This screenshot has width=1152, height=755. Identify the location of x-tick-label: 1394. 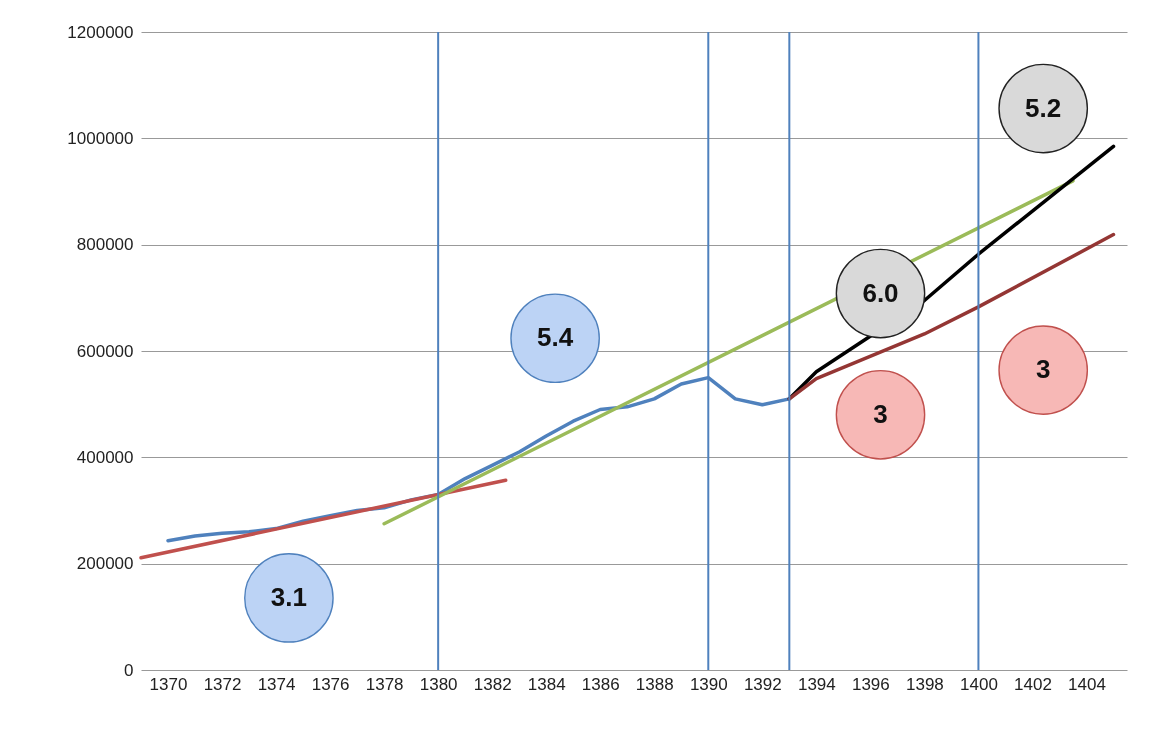
(816, 684).